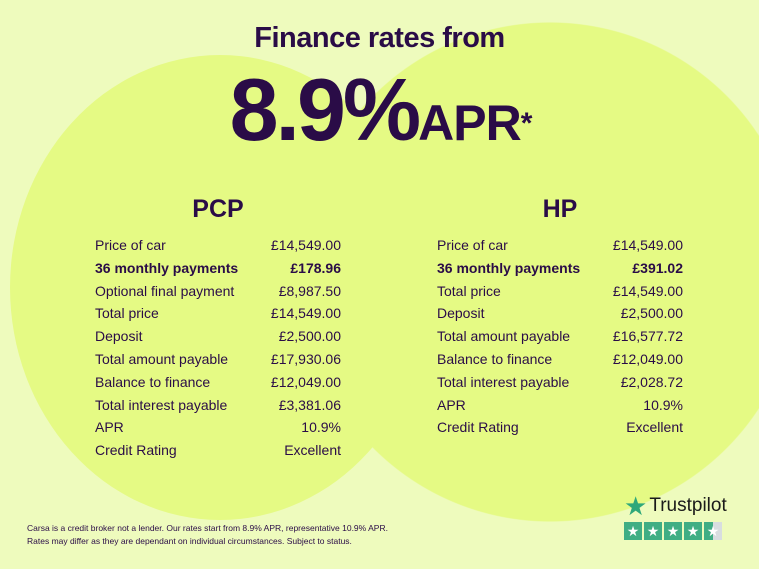 The image size is (759, 569). I want to click on row-value: £2,028.72, so click(651, 381).